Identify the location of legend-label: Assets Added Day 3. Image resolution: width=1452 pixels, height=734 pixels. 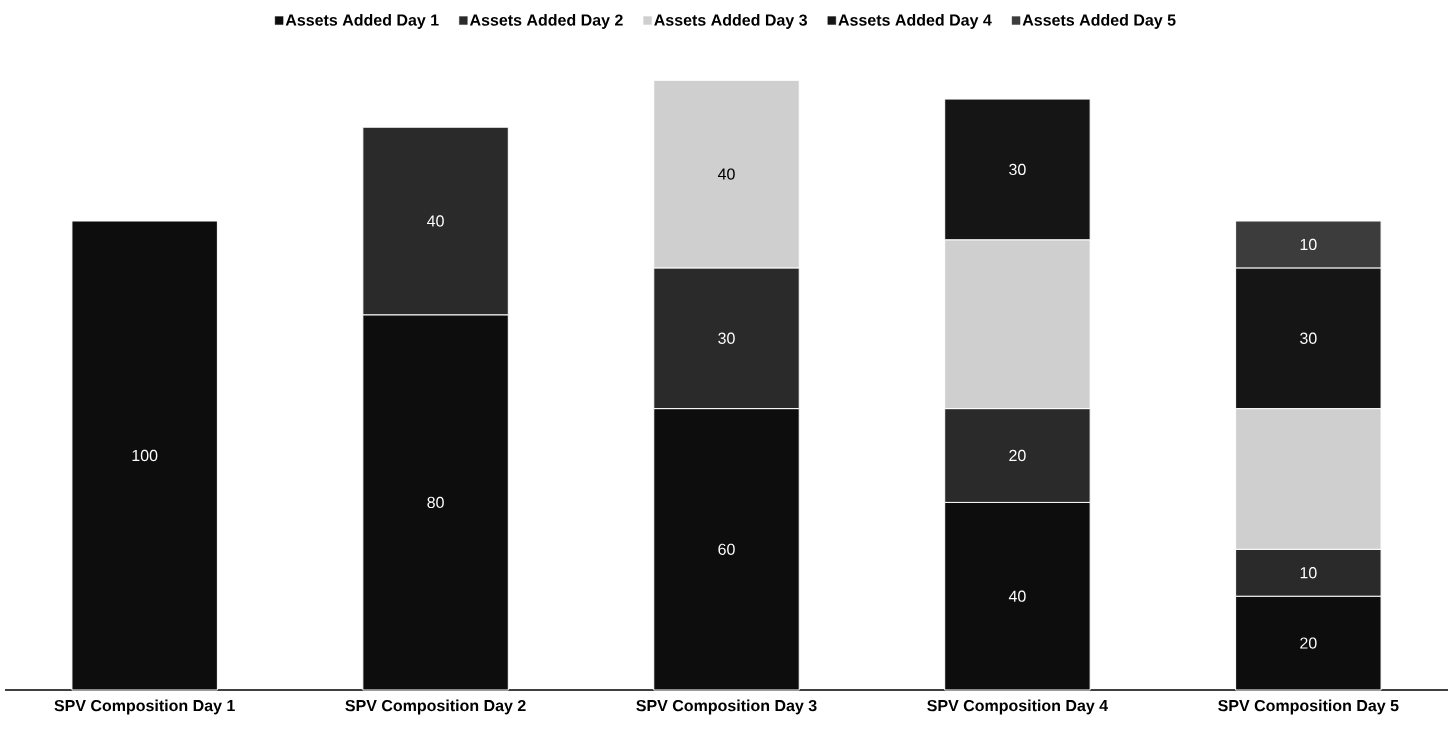
(730, 21).